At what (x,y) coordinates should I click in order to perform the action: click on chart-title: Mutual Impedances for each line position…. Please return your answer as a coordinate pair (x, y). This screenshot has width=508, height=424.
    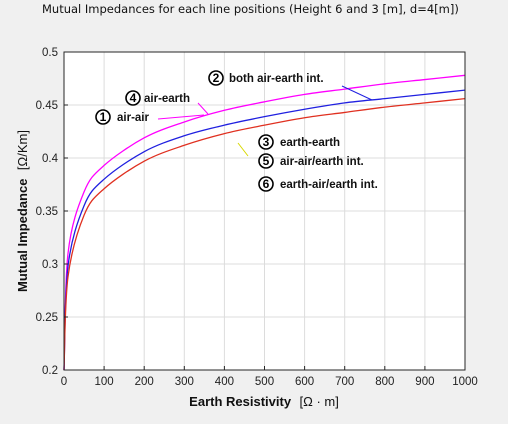
    Looking at the image, I should click on (250, 9).